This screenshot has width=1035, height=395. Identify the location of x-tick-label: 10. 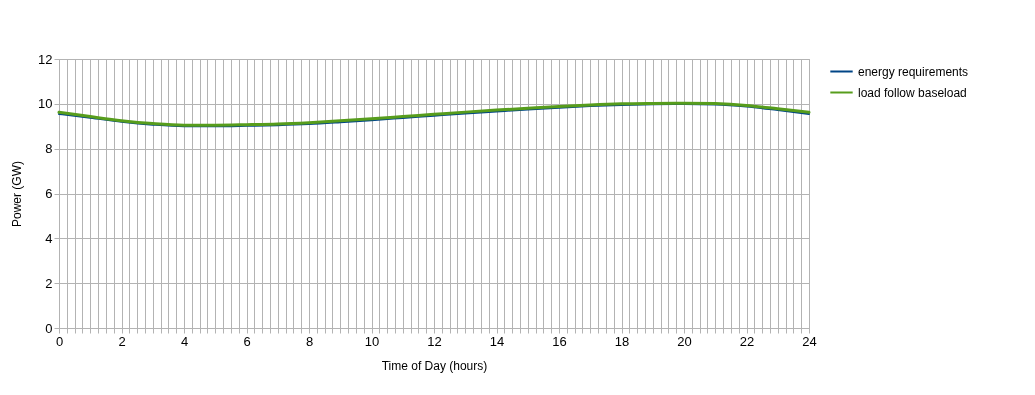
(372, 341).